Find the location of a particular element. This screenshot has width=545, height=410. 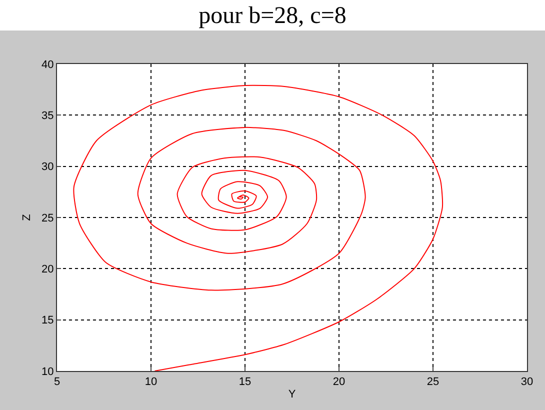

y-tick-label: 25 is located at coordinates (48, 218).